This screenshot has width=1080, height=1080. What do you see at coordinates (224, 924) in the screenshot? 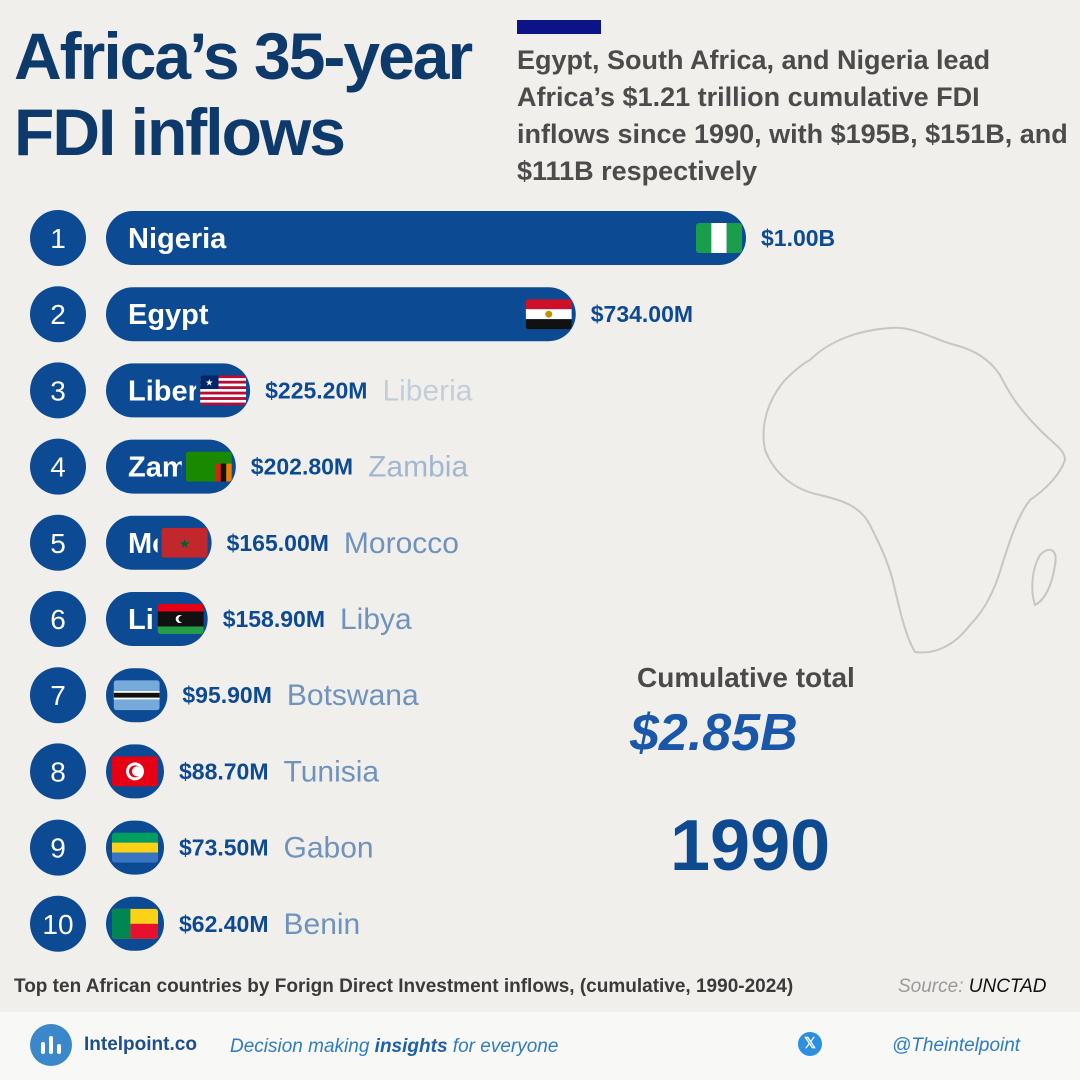
I see `value-label: $62.40M` at bounding box center [224, 924].